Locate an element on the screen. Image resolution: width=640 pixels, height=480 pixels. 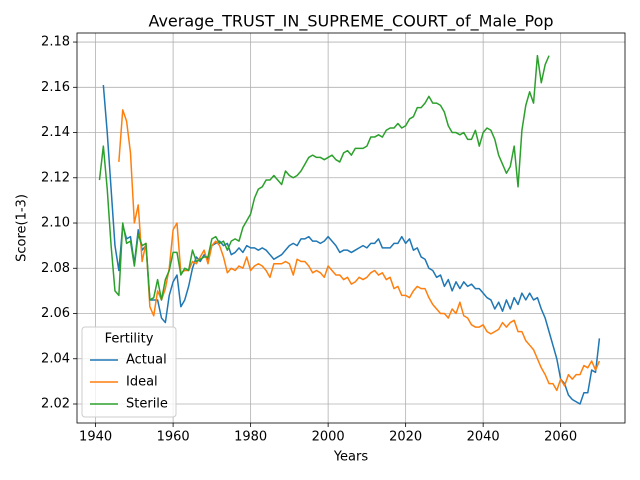
y-tick-label: 2.16 is located at coordinates (55, 87).